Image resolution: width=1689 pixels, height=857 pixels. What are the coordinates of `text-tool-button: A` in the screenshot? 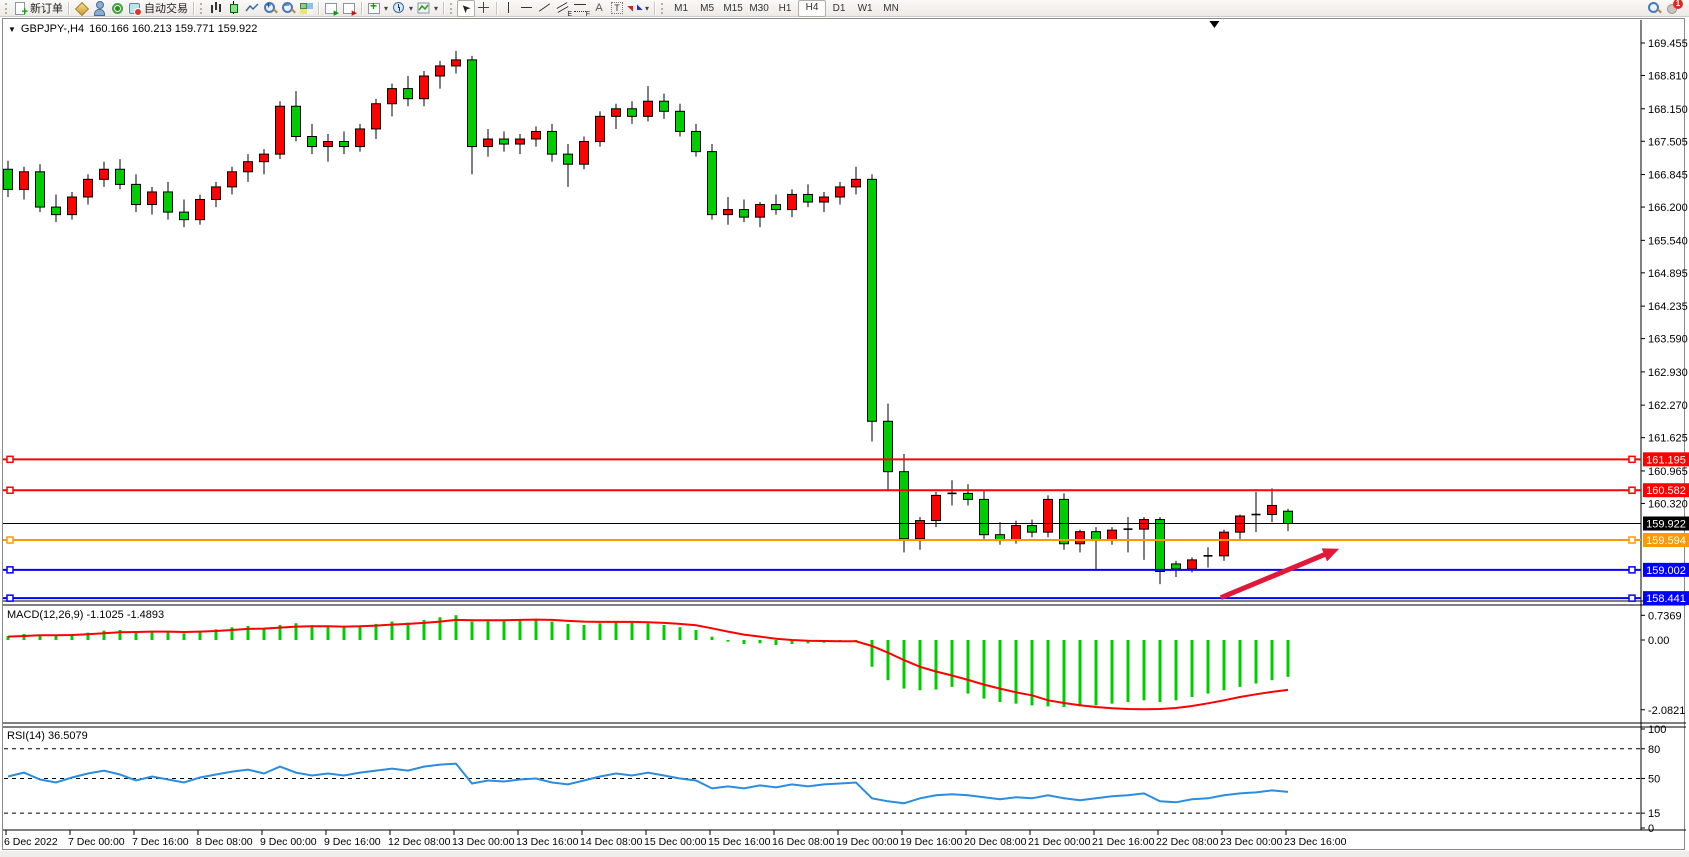 It's located at (599, 8).